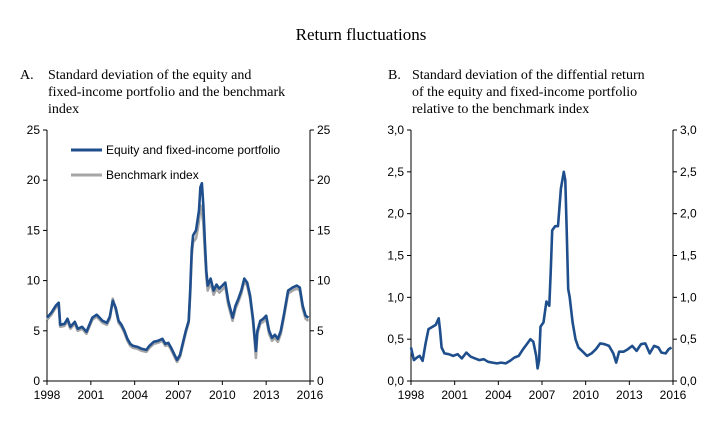  I want to click on panel-a-x-tick-label: 2007, so click(178, 395).